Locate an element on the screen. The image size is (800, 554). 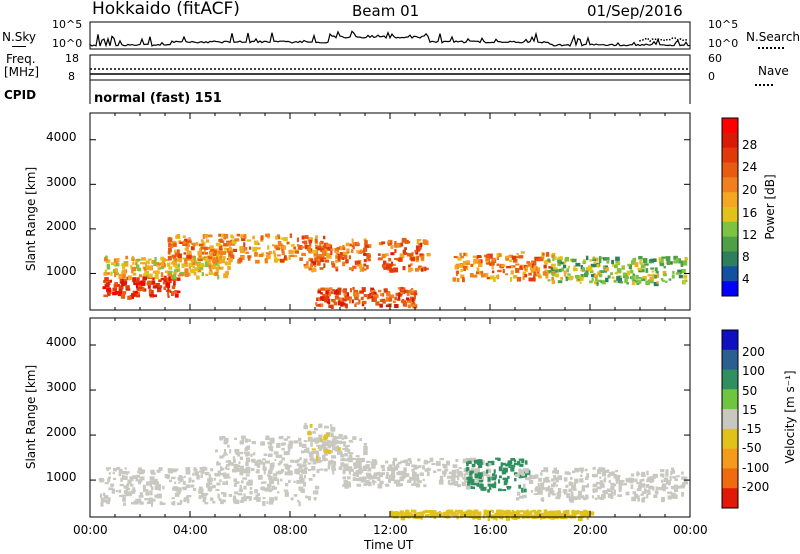
power-ytick-3000: 3000 is located at coordinates (61, 182).